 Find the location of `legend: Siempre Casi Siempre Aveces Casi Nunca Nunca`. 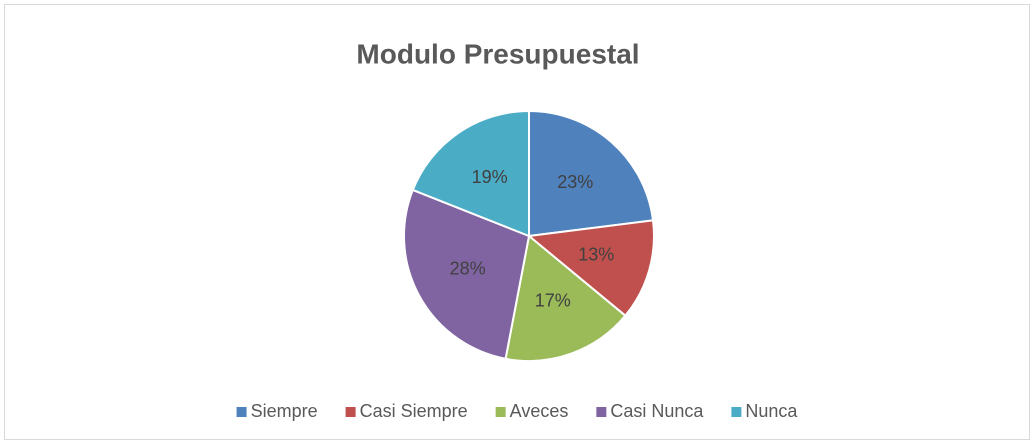

legend: Siempre Casi Siempre Aveces Casi Nunca Nunca is located at coordinates (517, 411).